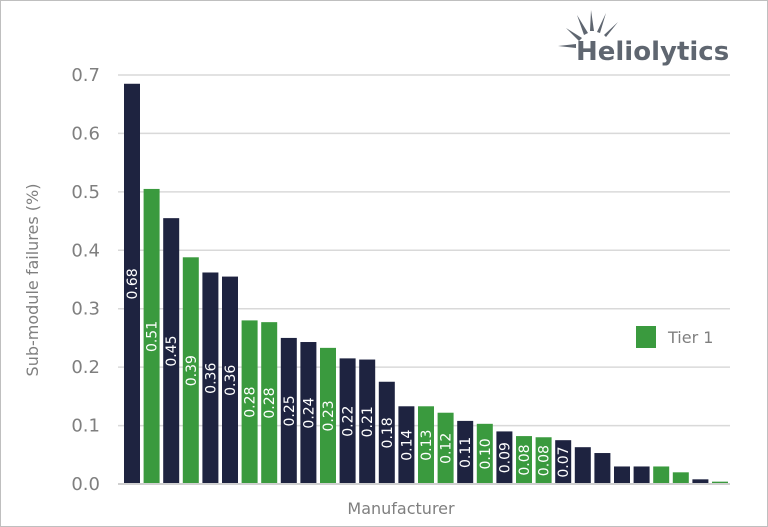 This screenshot has height=527, width=768. I want to click on data-label: 0.14, so click(407, 444).